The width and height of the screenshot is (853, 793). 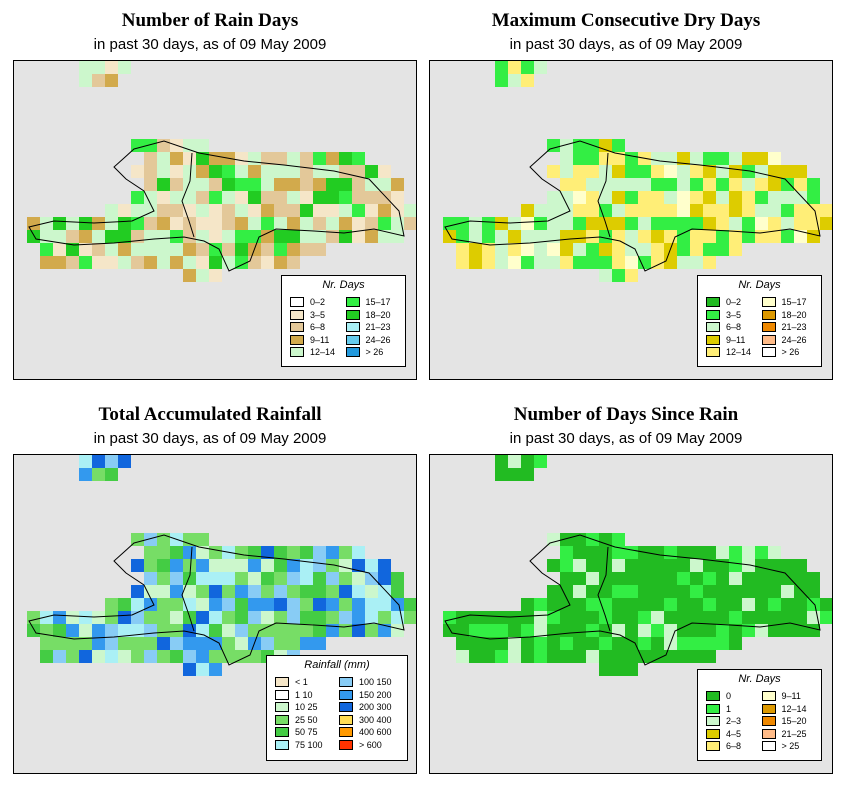 What do you see at coordinates (794, 327) in the screenshot?
I see `legend-label: 21–23` at bounding box center [794, 327].